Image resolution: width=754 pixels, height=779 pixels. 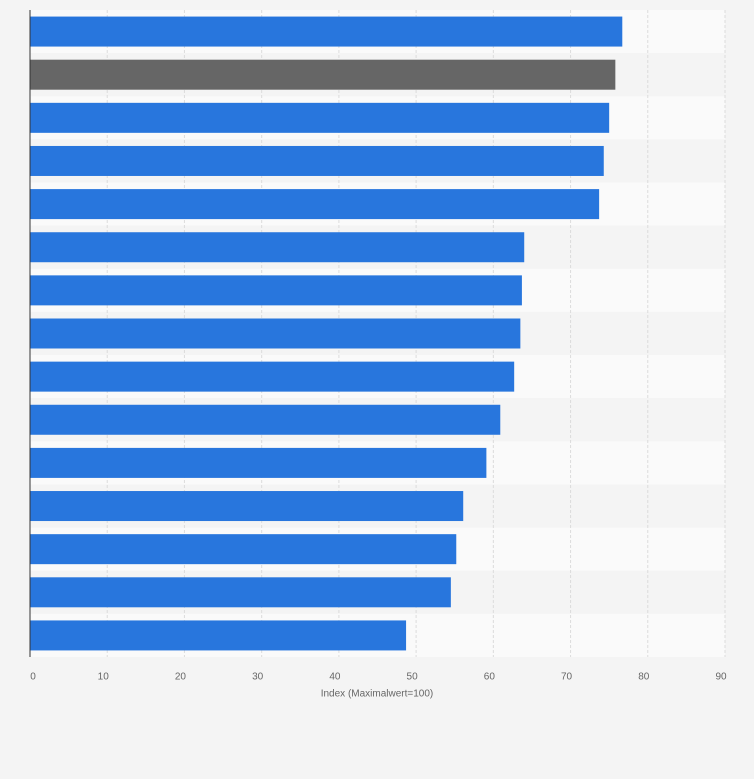 I want to click on x-tick-label: 70, so click(x=567, y=677).